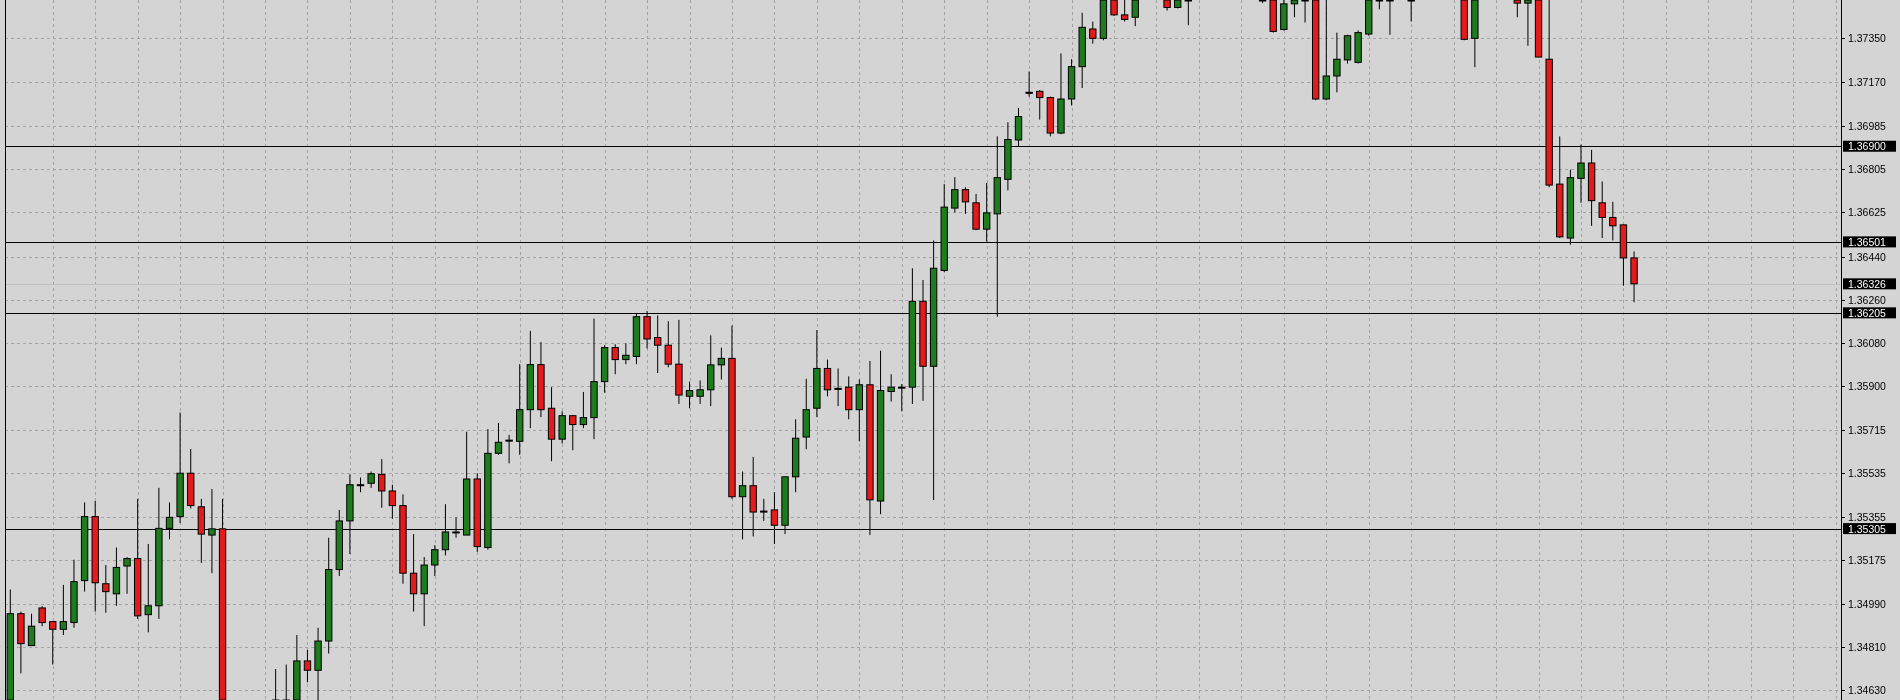 The height and width of the screenshot is (700, 1900). I want to click on y-tick-label: 1.34810, so click(1867, 647).